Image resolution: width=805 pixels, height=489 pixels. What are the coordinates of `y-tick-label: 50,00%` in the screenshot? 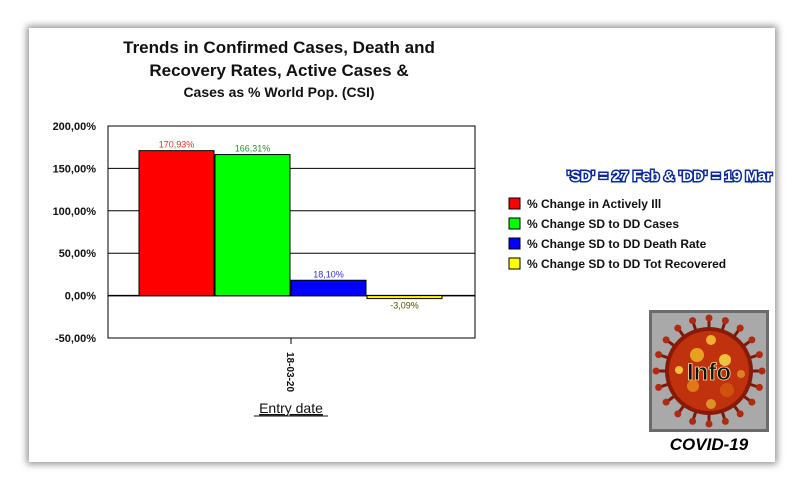 It's located at (78, 254).